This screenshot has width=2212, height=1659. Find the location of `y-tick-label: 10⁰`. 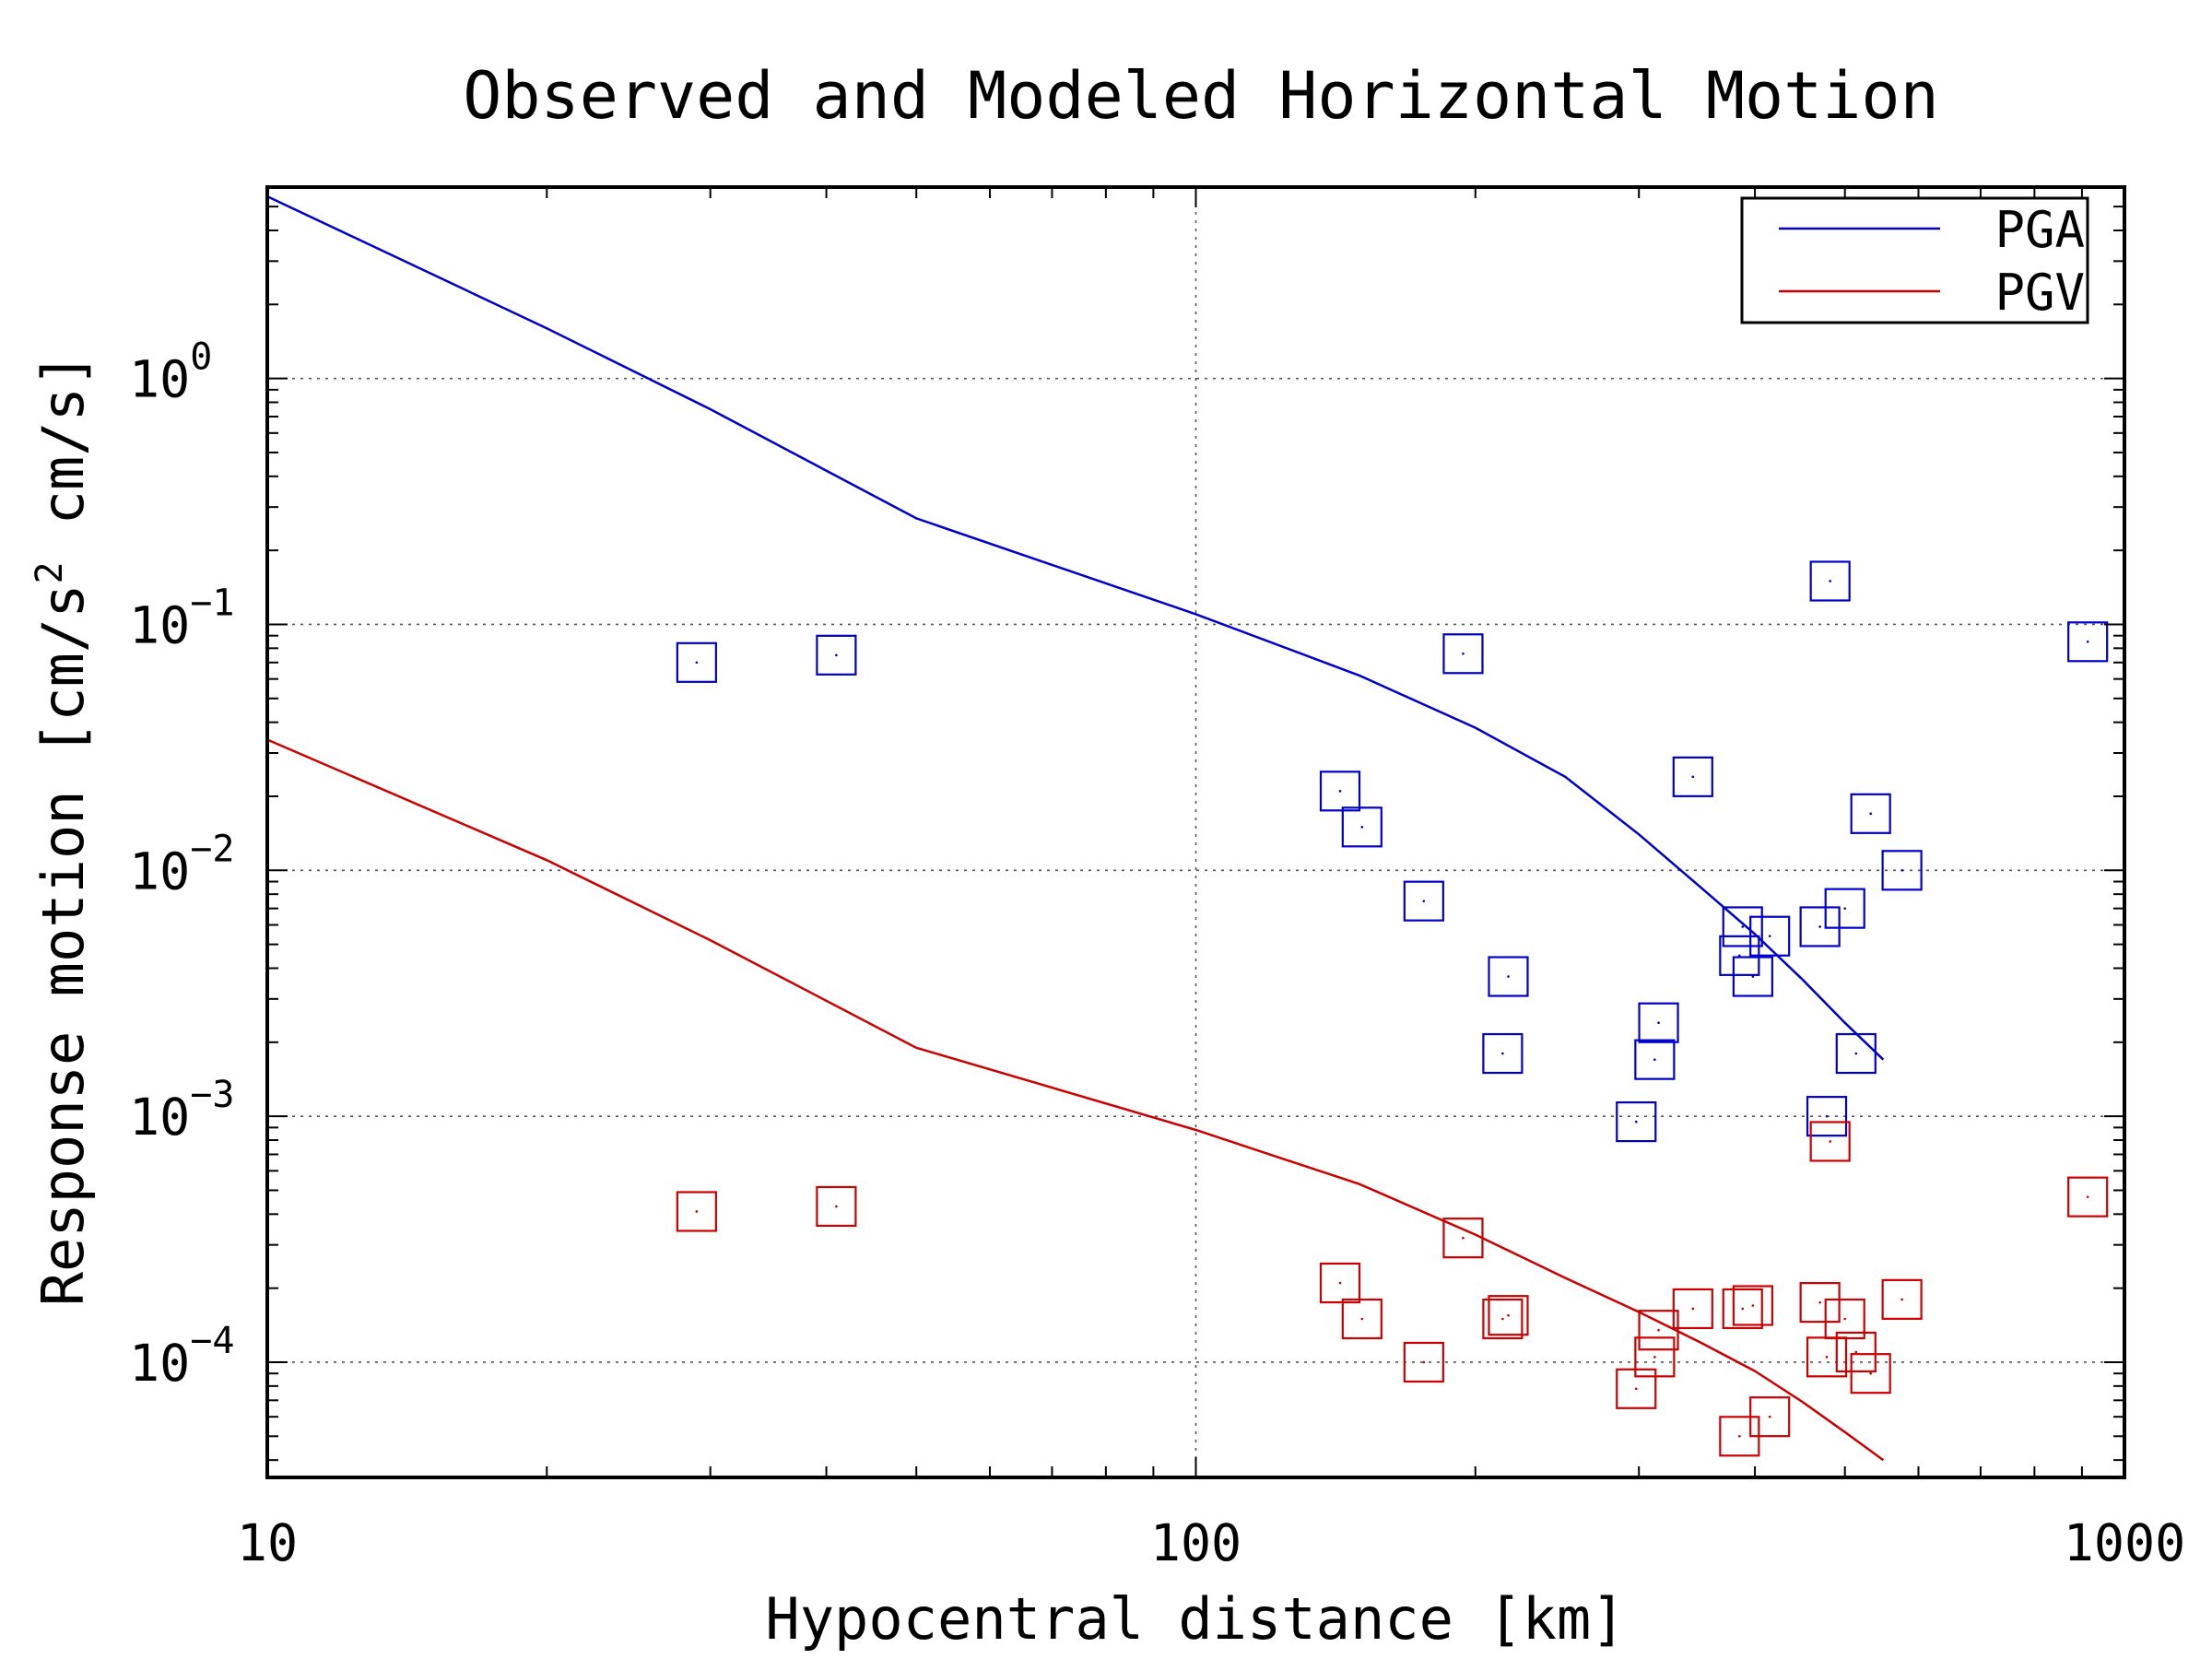

y-tick-label: 10⁰ is located at coordinates (170, 372).